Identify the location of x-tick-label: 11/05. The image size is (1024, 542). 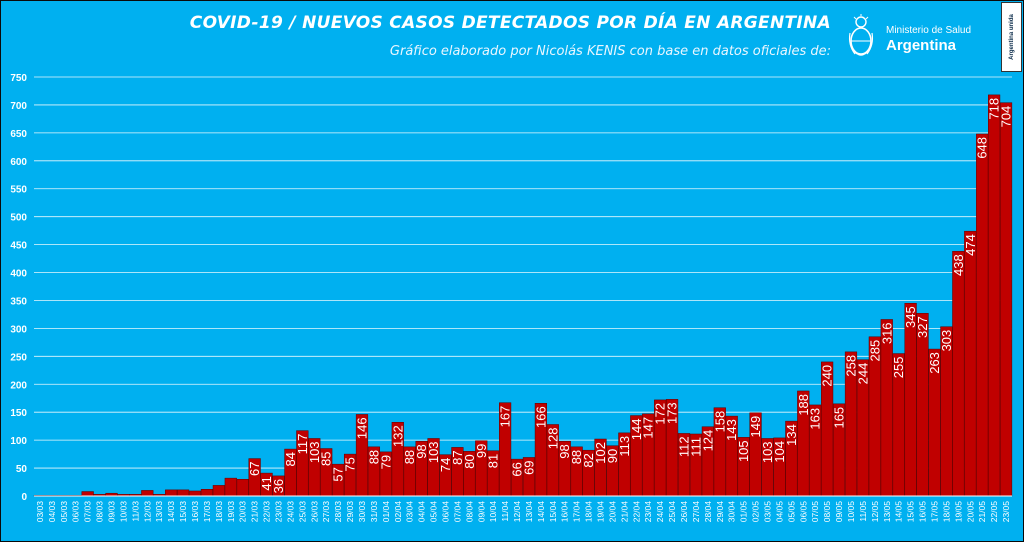
(863, 511).